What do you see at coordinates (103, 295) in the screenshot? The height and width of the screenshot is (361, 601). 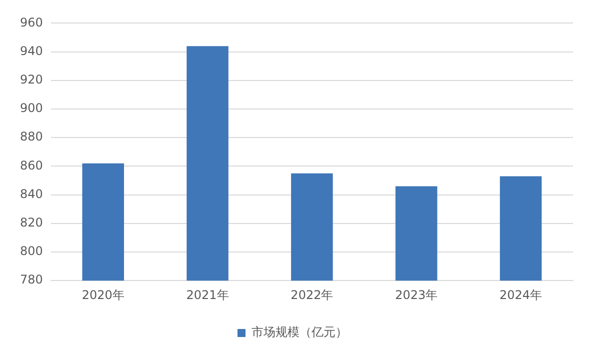 I see `x-tick-label: 2020年` at bounding box center [103, 295].